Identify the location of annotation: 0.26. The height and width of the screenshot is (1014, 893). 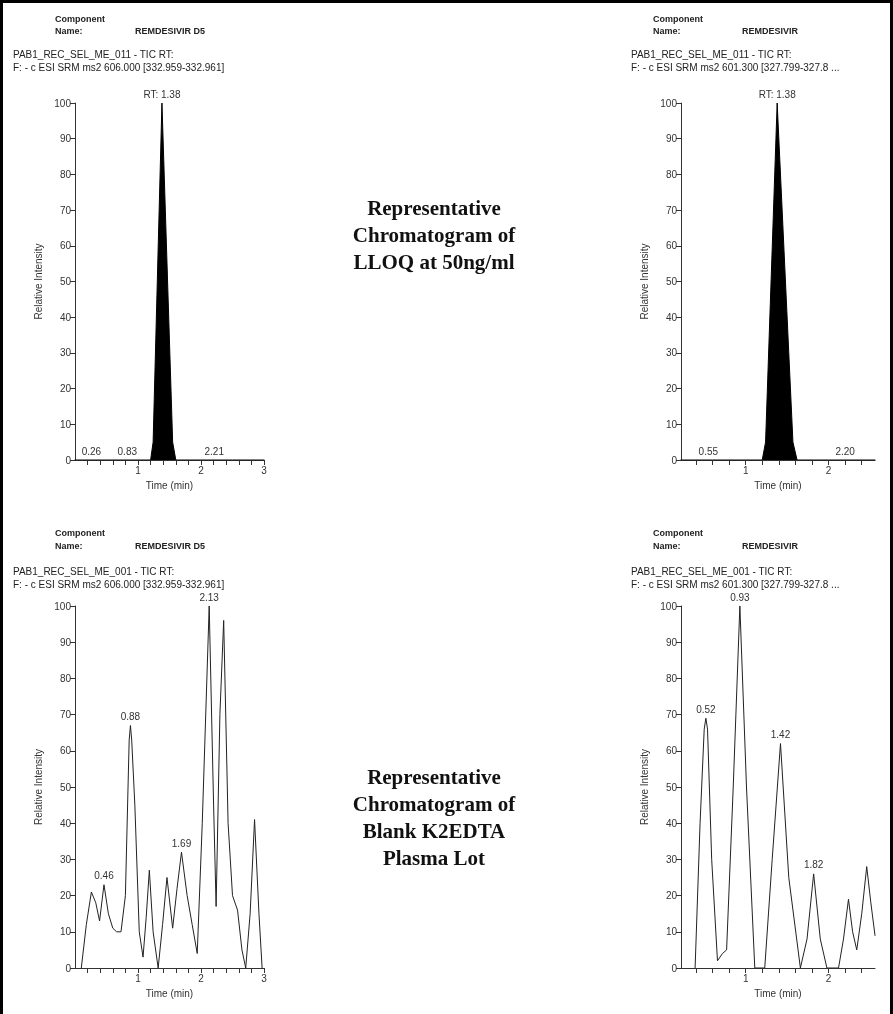
(91, 451).